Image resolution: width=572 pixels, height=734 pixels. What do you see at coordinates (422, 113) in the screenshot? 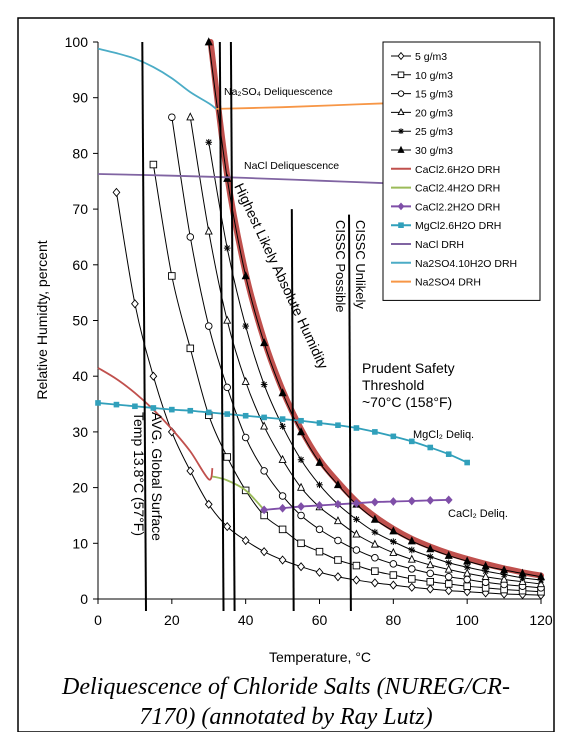
I see `legend-entry: 20 g/m3` at bounding box center [422, 113].